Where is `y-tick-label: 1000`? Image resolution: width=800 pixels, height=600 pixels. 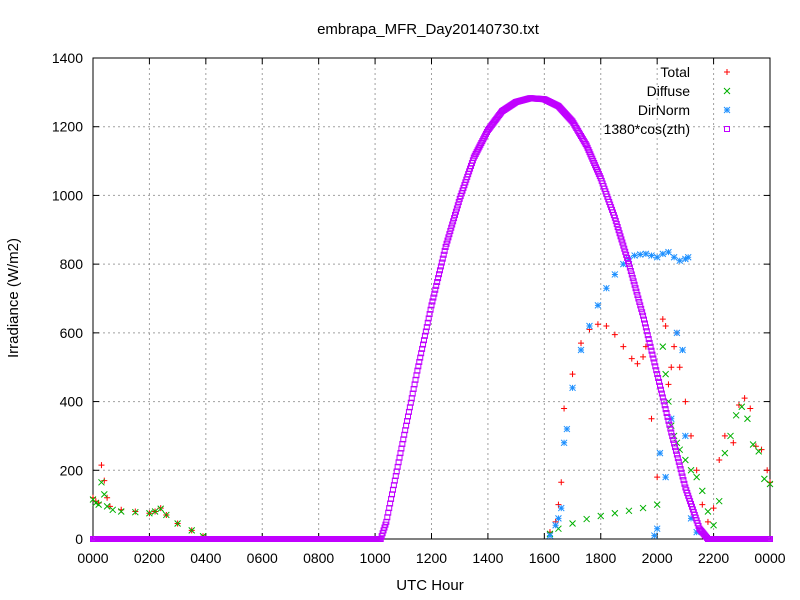
y-tick-label: 1000 is located at coordinates (67, 195).